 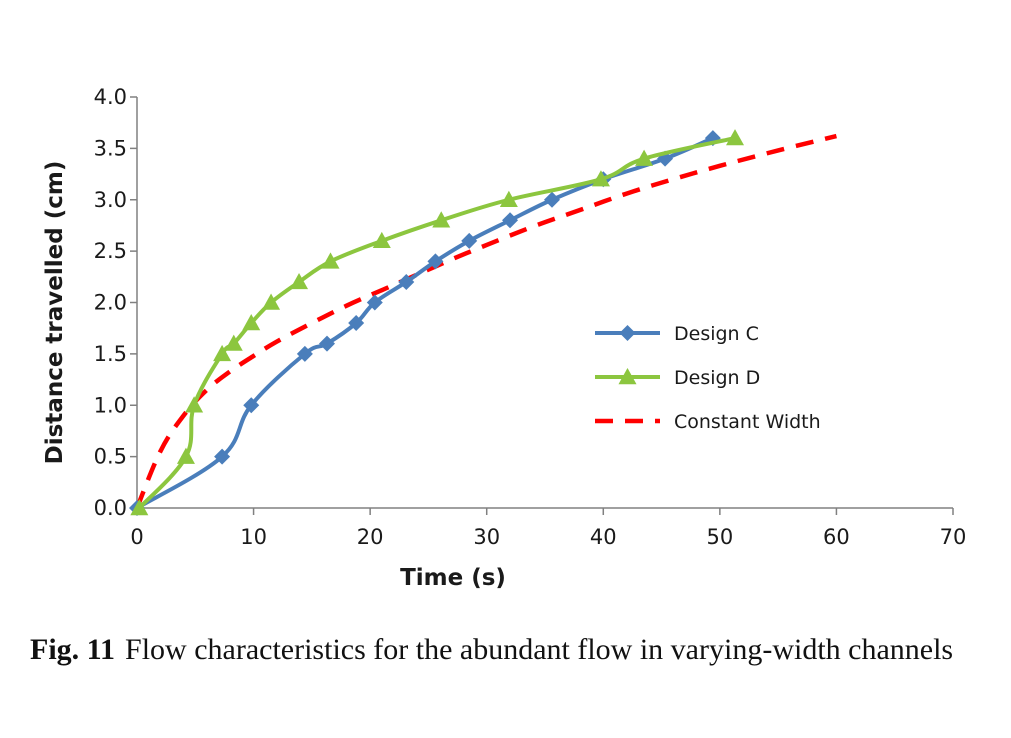 What do you see at coordinates (716, 334) in the screenshot?
I see `legend-label-design-c: Design C` at bounding box center [716, 334].